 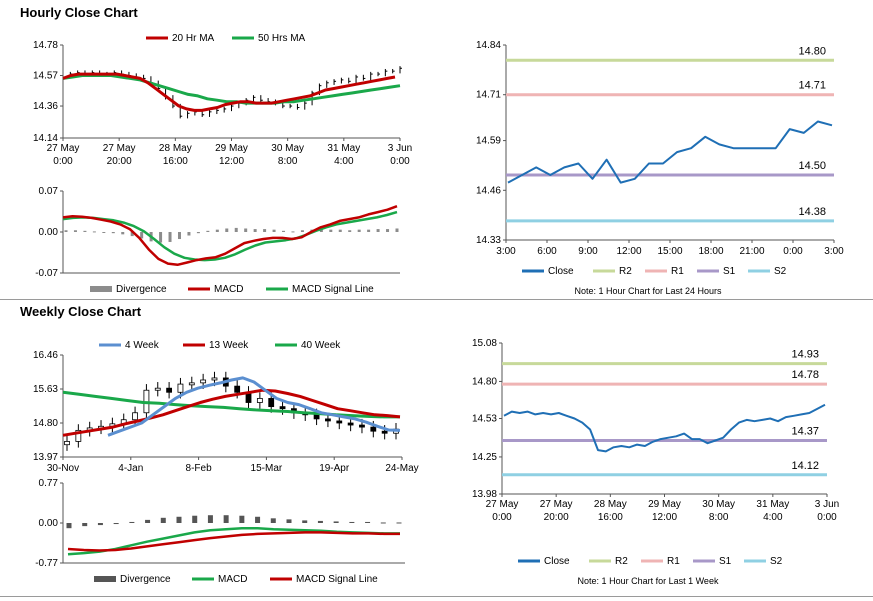 I want to click on hourly-24h-ytick-label: 14.46, so click(x=488, y=190).